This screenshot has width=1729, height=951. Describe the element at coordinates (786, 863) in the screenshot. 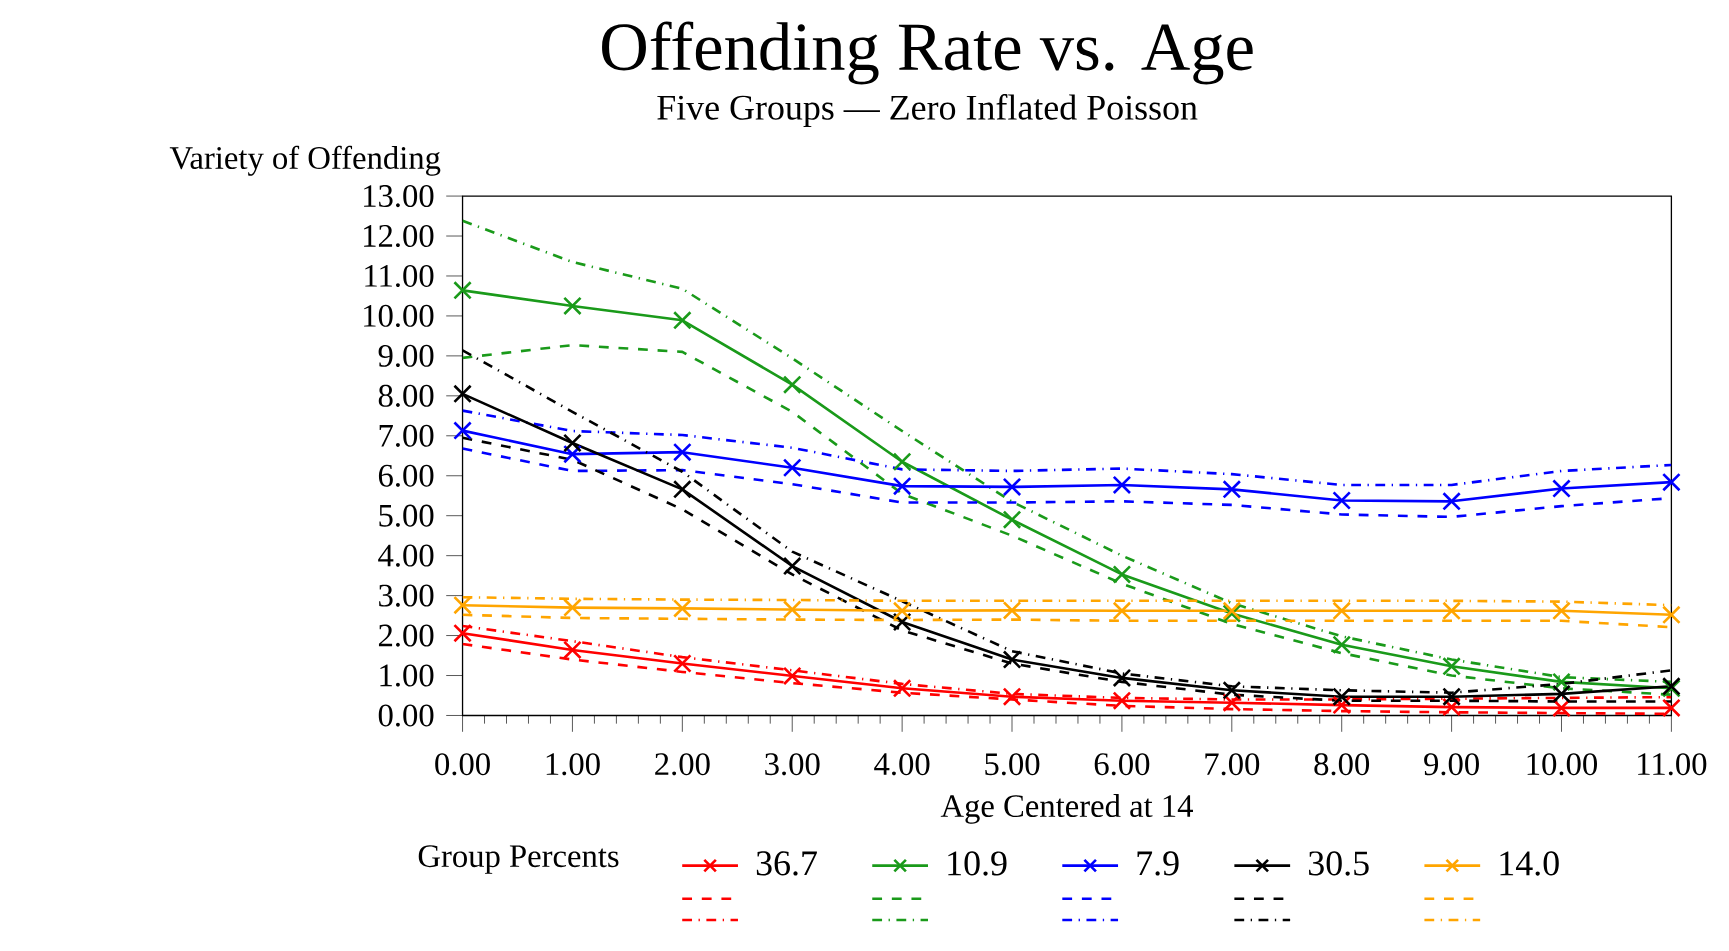

I see `legend-label: 36.7` at that location.